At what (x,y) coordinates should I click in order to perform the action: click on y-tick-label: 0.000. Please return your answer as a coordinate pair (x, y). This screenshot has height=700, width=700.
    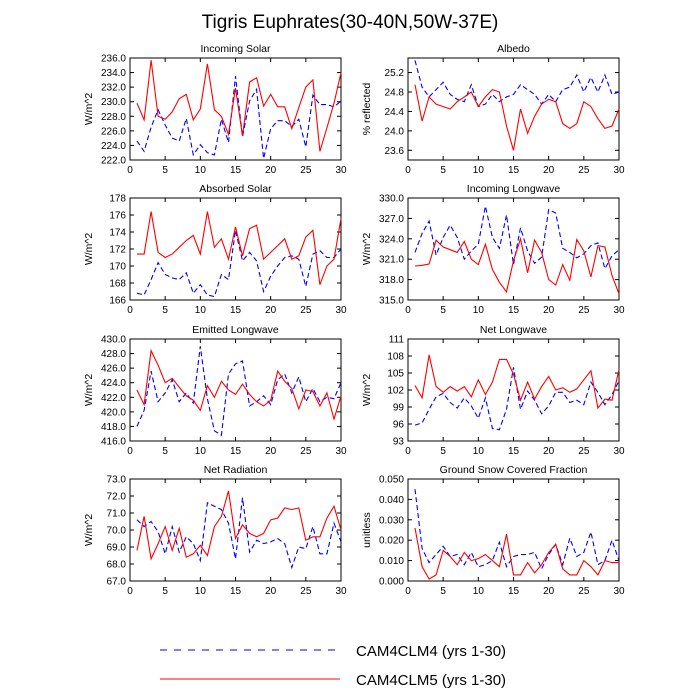
    Looking at the image, I should click on (391, 582).